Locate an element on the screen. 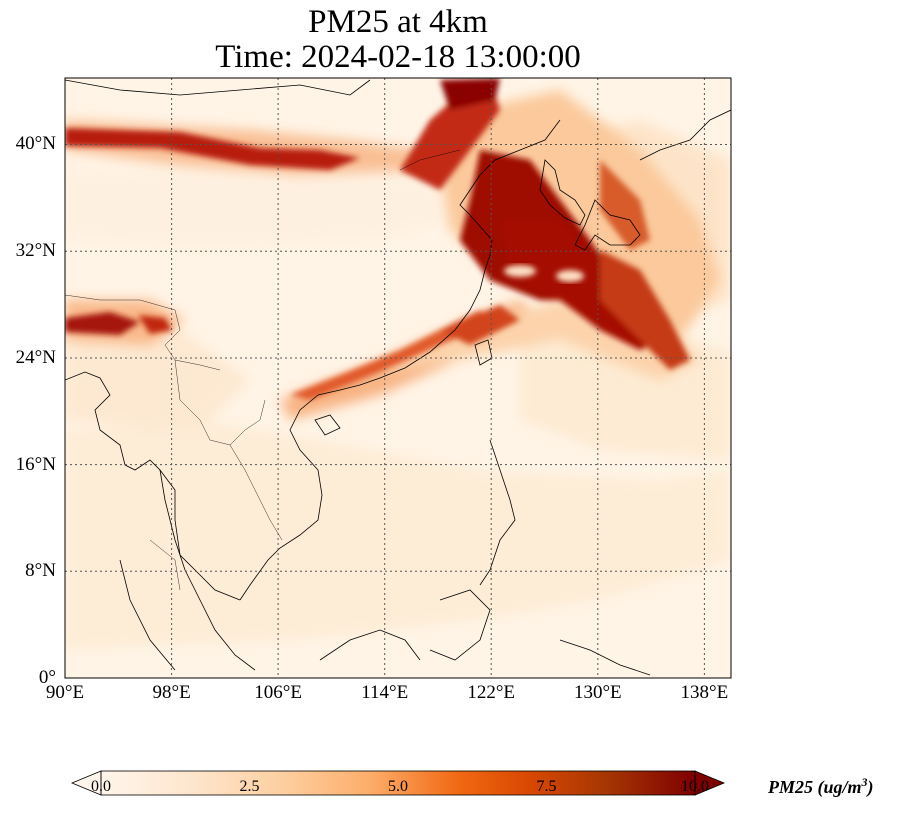  lat-tick-label: 8°N is located at coordinates (40, 570).